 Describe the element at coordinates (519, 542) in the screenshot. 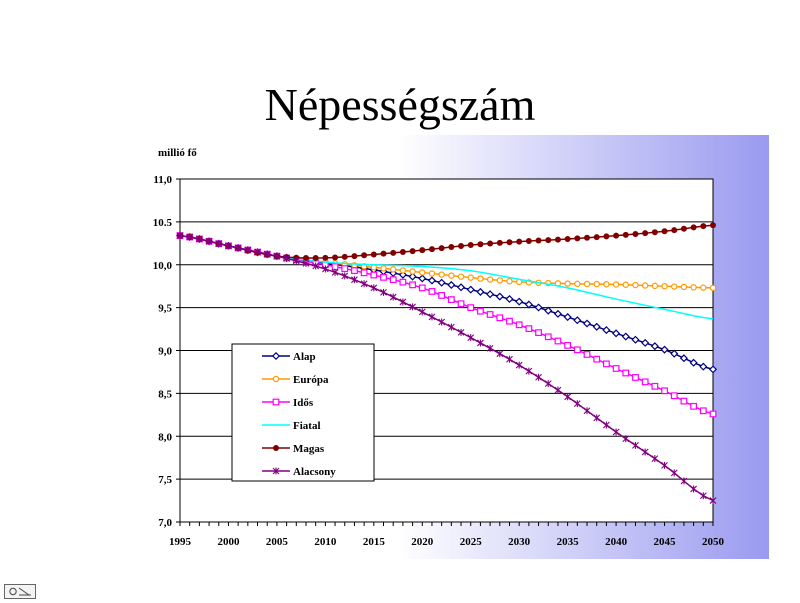

I see `x-tick-label: 2030` at that location.